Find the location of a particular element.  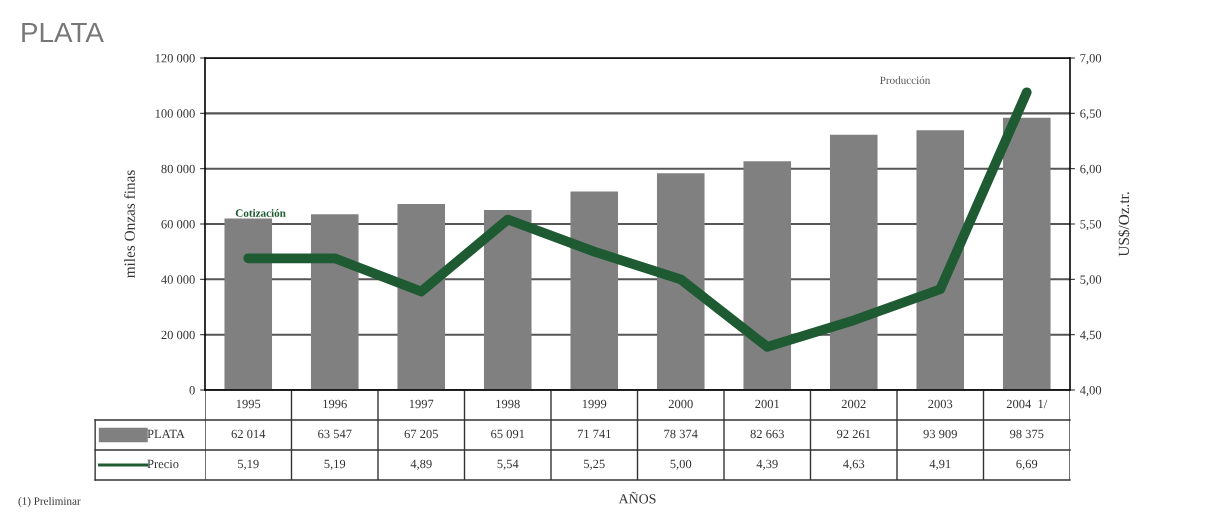

data-label: 67 205 is located at coordinates (421, 434).